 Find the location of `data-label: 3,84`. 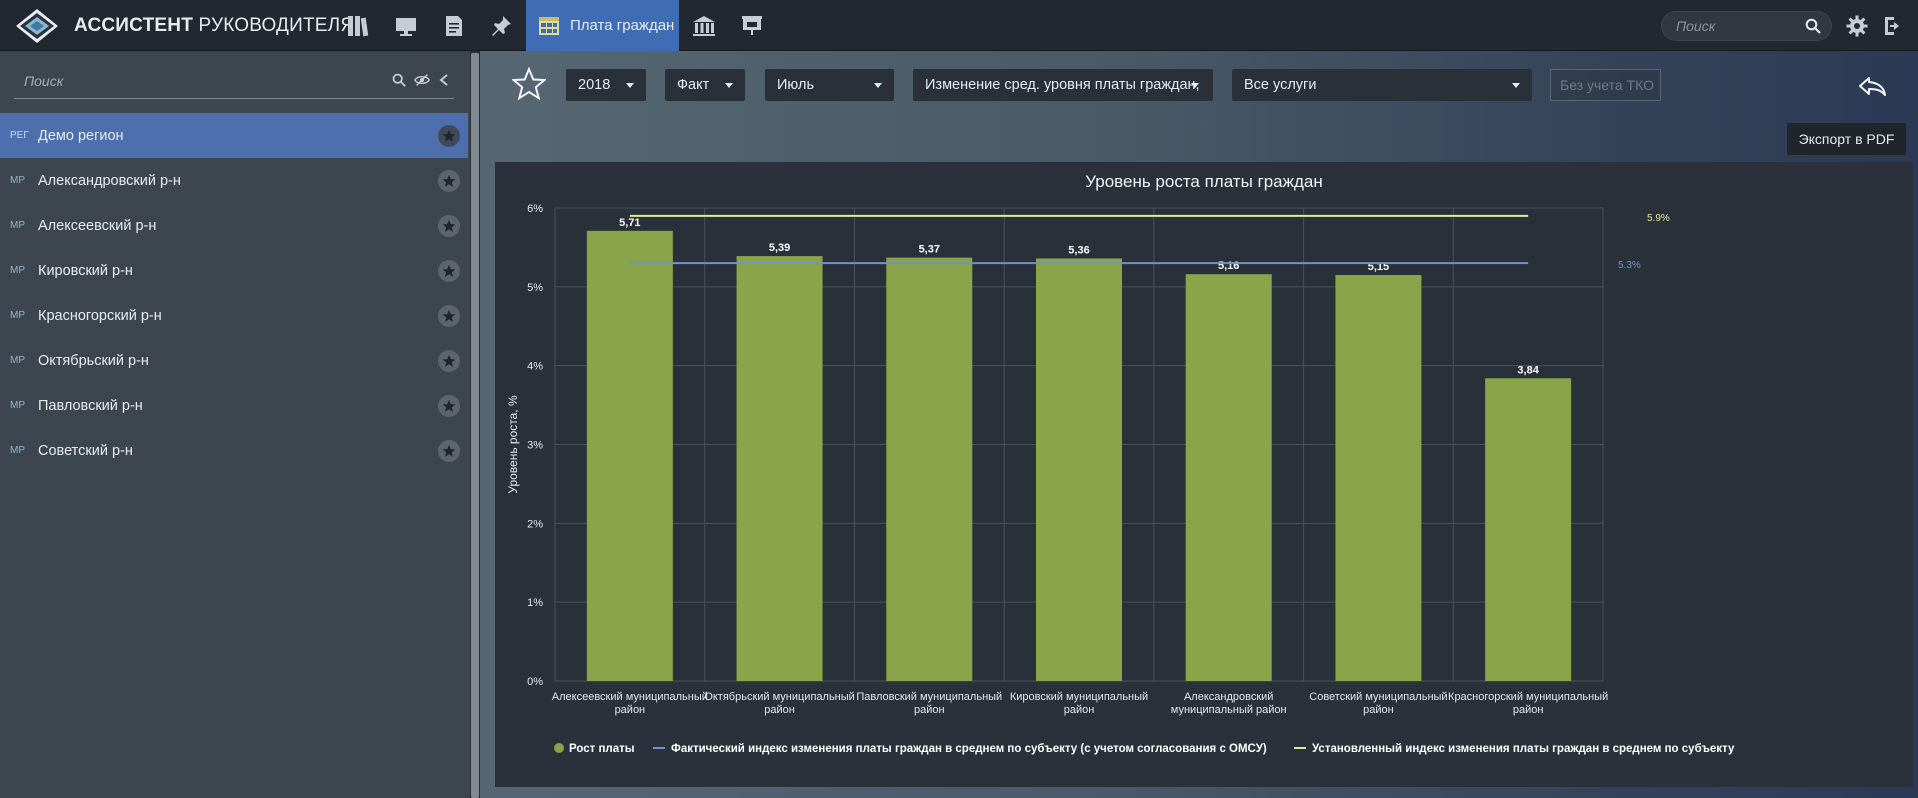

data-label: 3,84 is located at coordinates (1528, 370).